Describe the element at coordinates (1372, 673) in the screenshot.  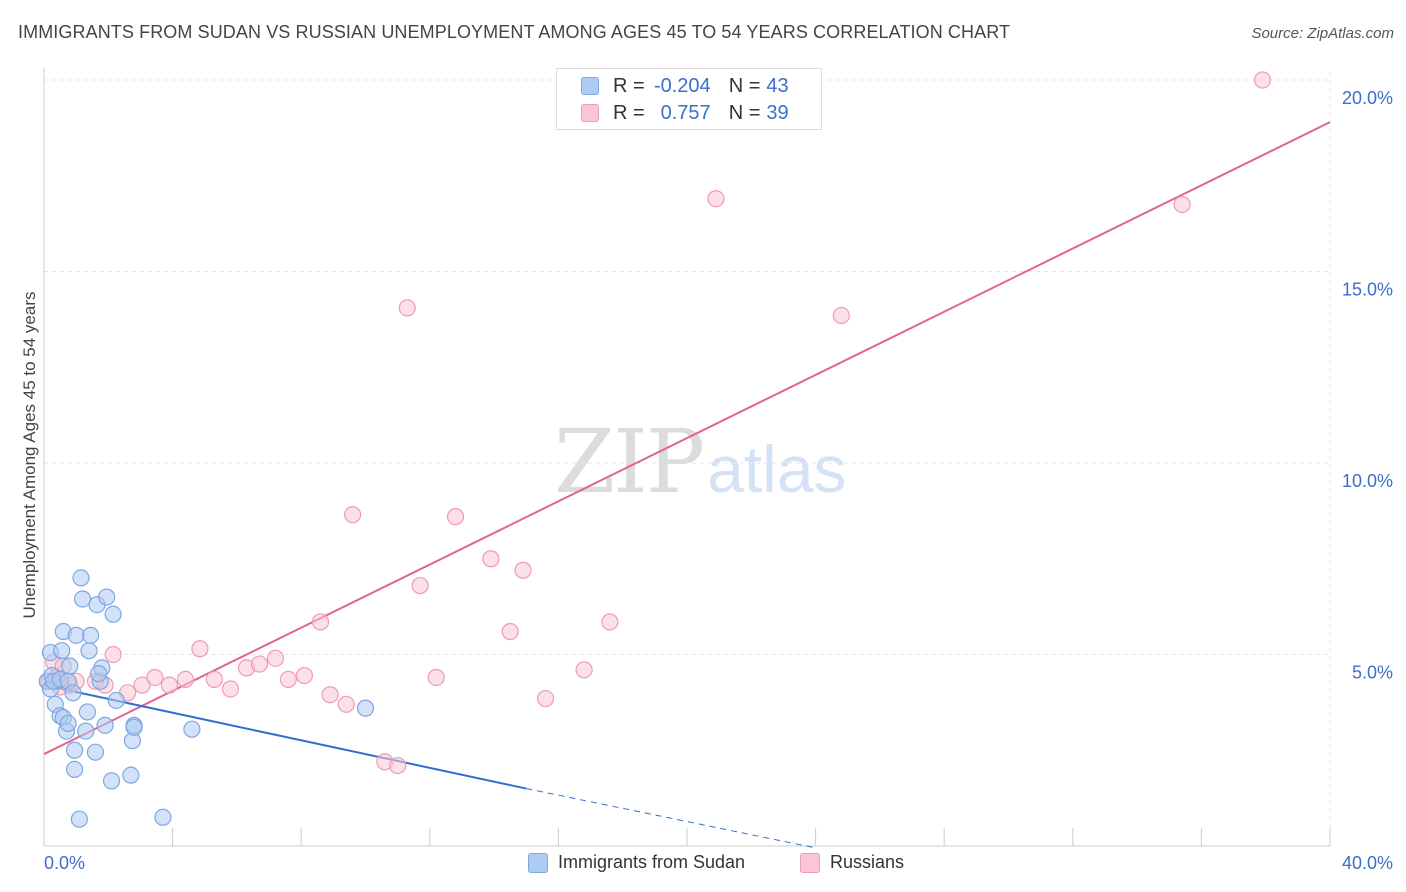
I see `y-tick-label: 5.0%` at that location.